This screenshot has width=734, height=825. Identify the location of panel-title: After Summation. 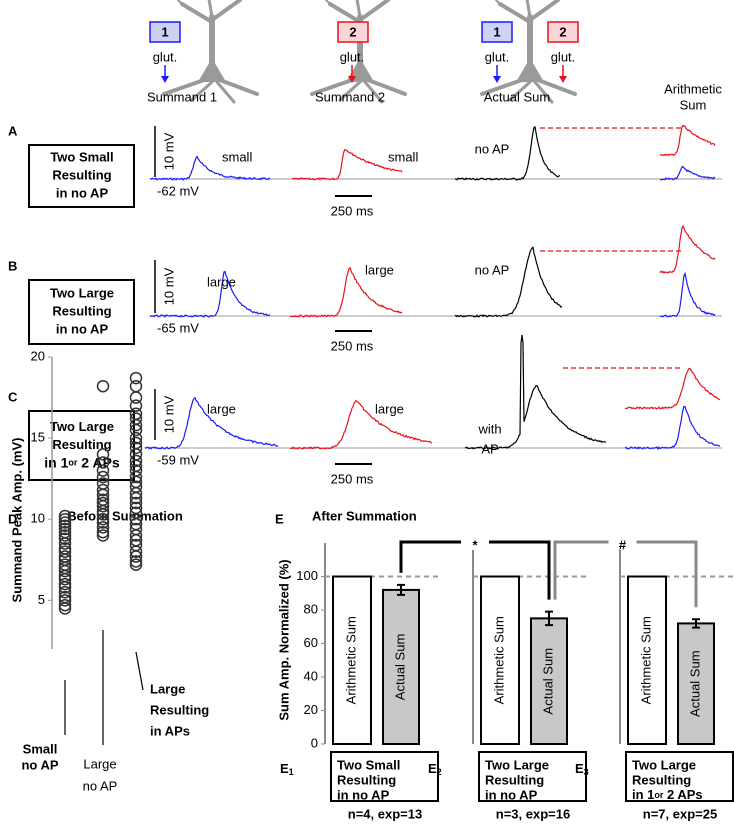
(364, 515).